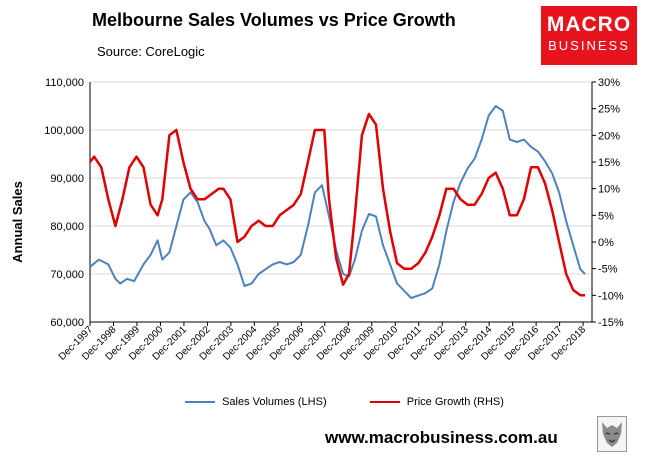  Describe the element at coordinates (609, 110) in the screenshot. I see `y-tick-label-right: 25%` at that location.